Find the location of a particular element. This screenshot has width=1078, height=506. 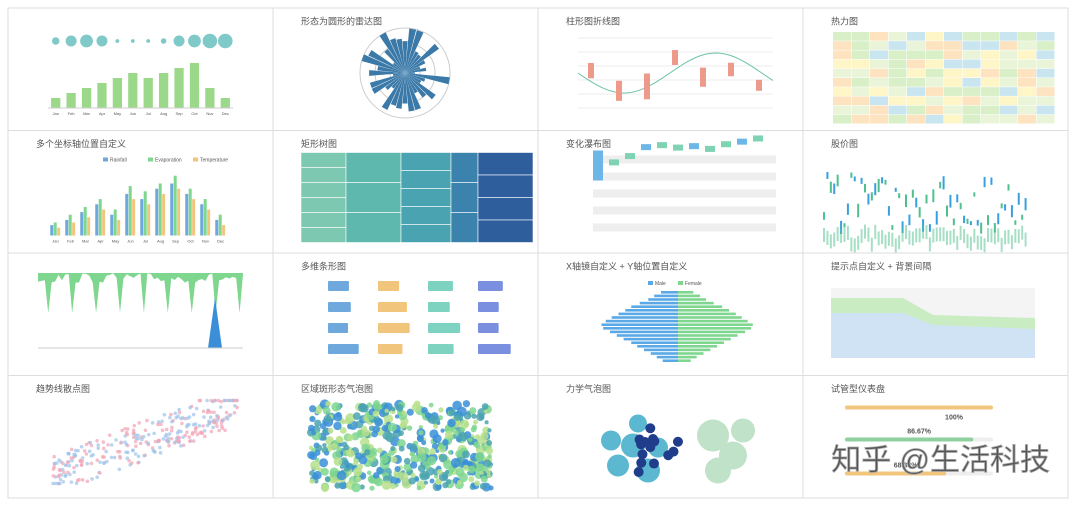

waterfall-bar is located at coordinates (678, 147).